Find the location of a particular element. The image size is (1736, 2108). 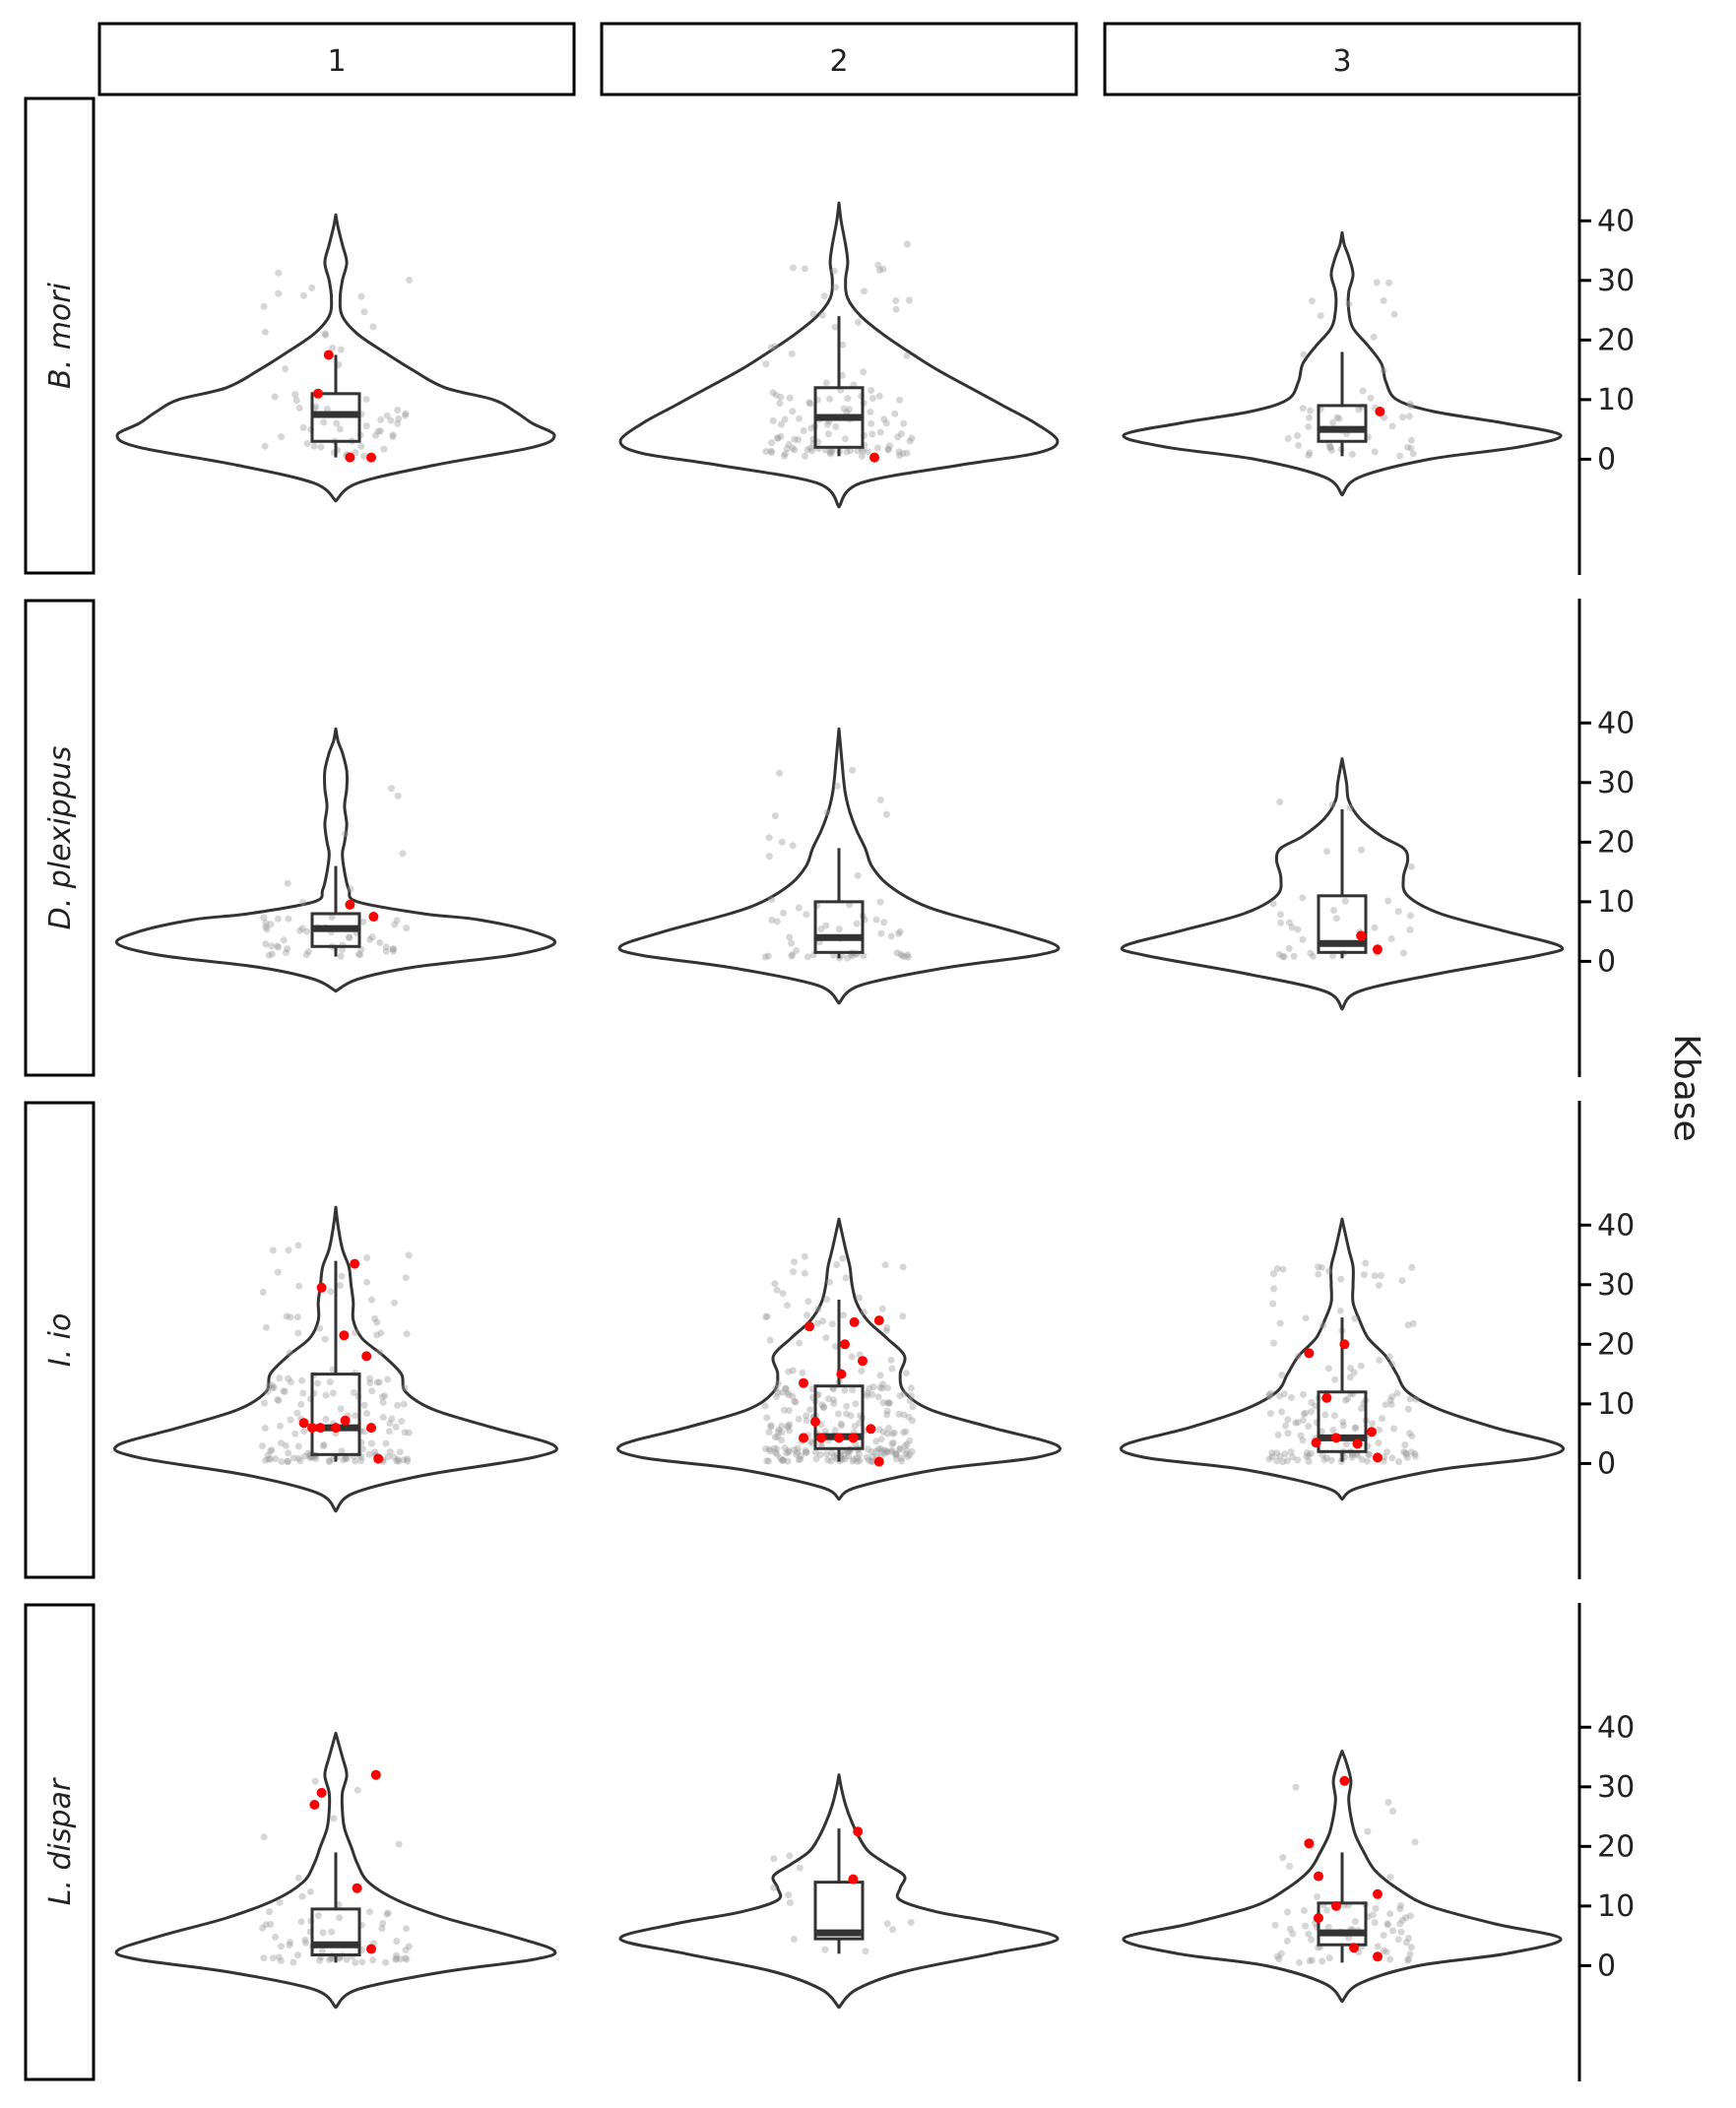

y-tick-label: 0 is located at coordinates (1606, 961).